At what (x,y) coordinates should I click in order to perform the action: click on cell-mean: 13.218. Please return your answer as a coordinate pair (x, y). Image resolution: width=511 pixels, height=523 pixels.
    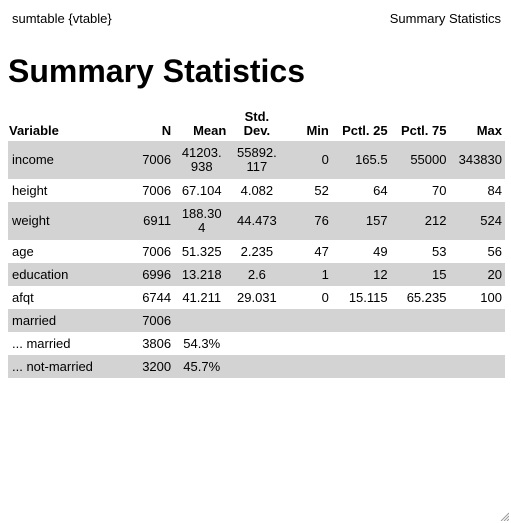
    Looking at the image, I should click on (202, 274).